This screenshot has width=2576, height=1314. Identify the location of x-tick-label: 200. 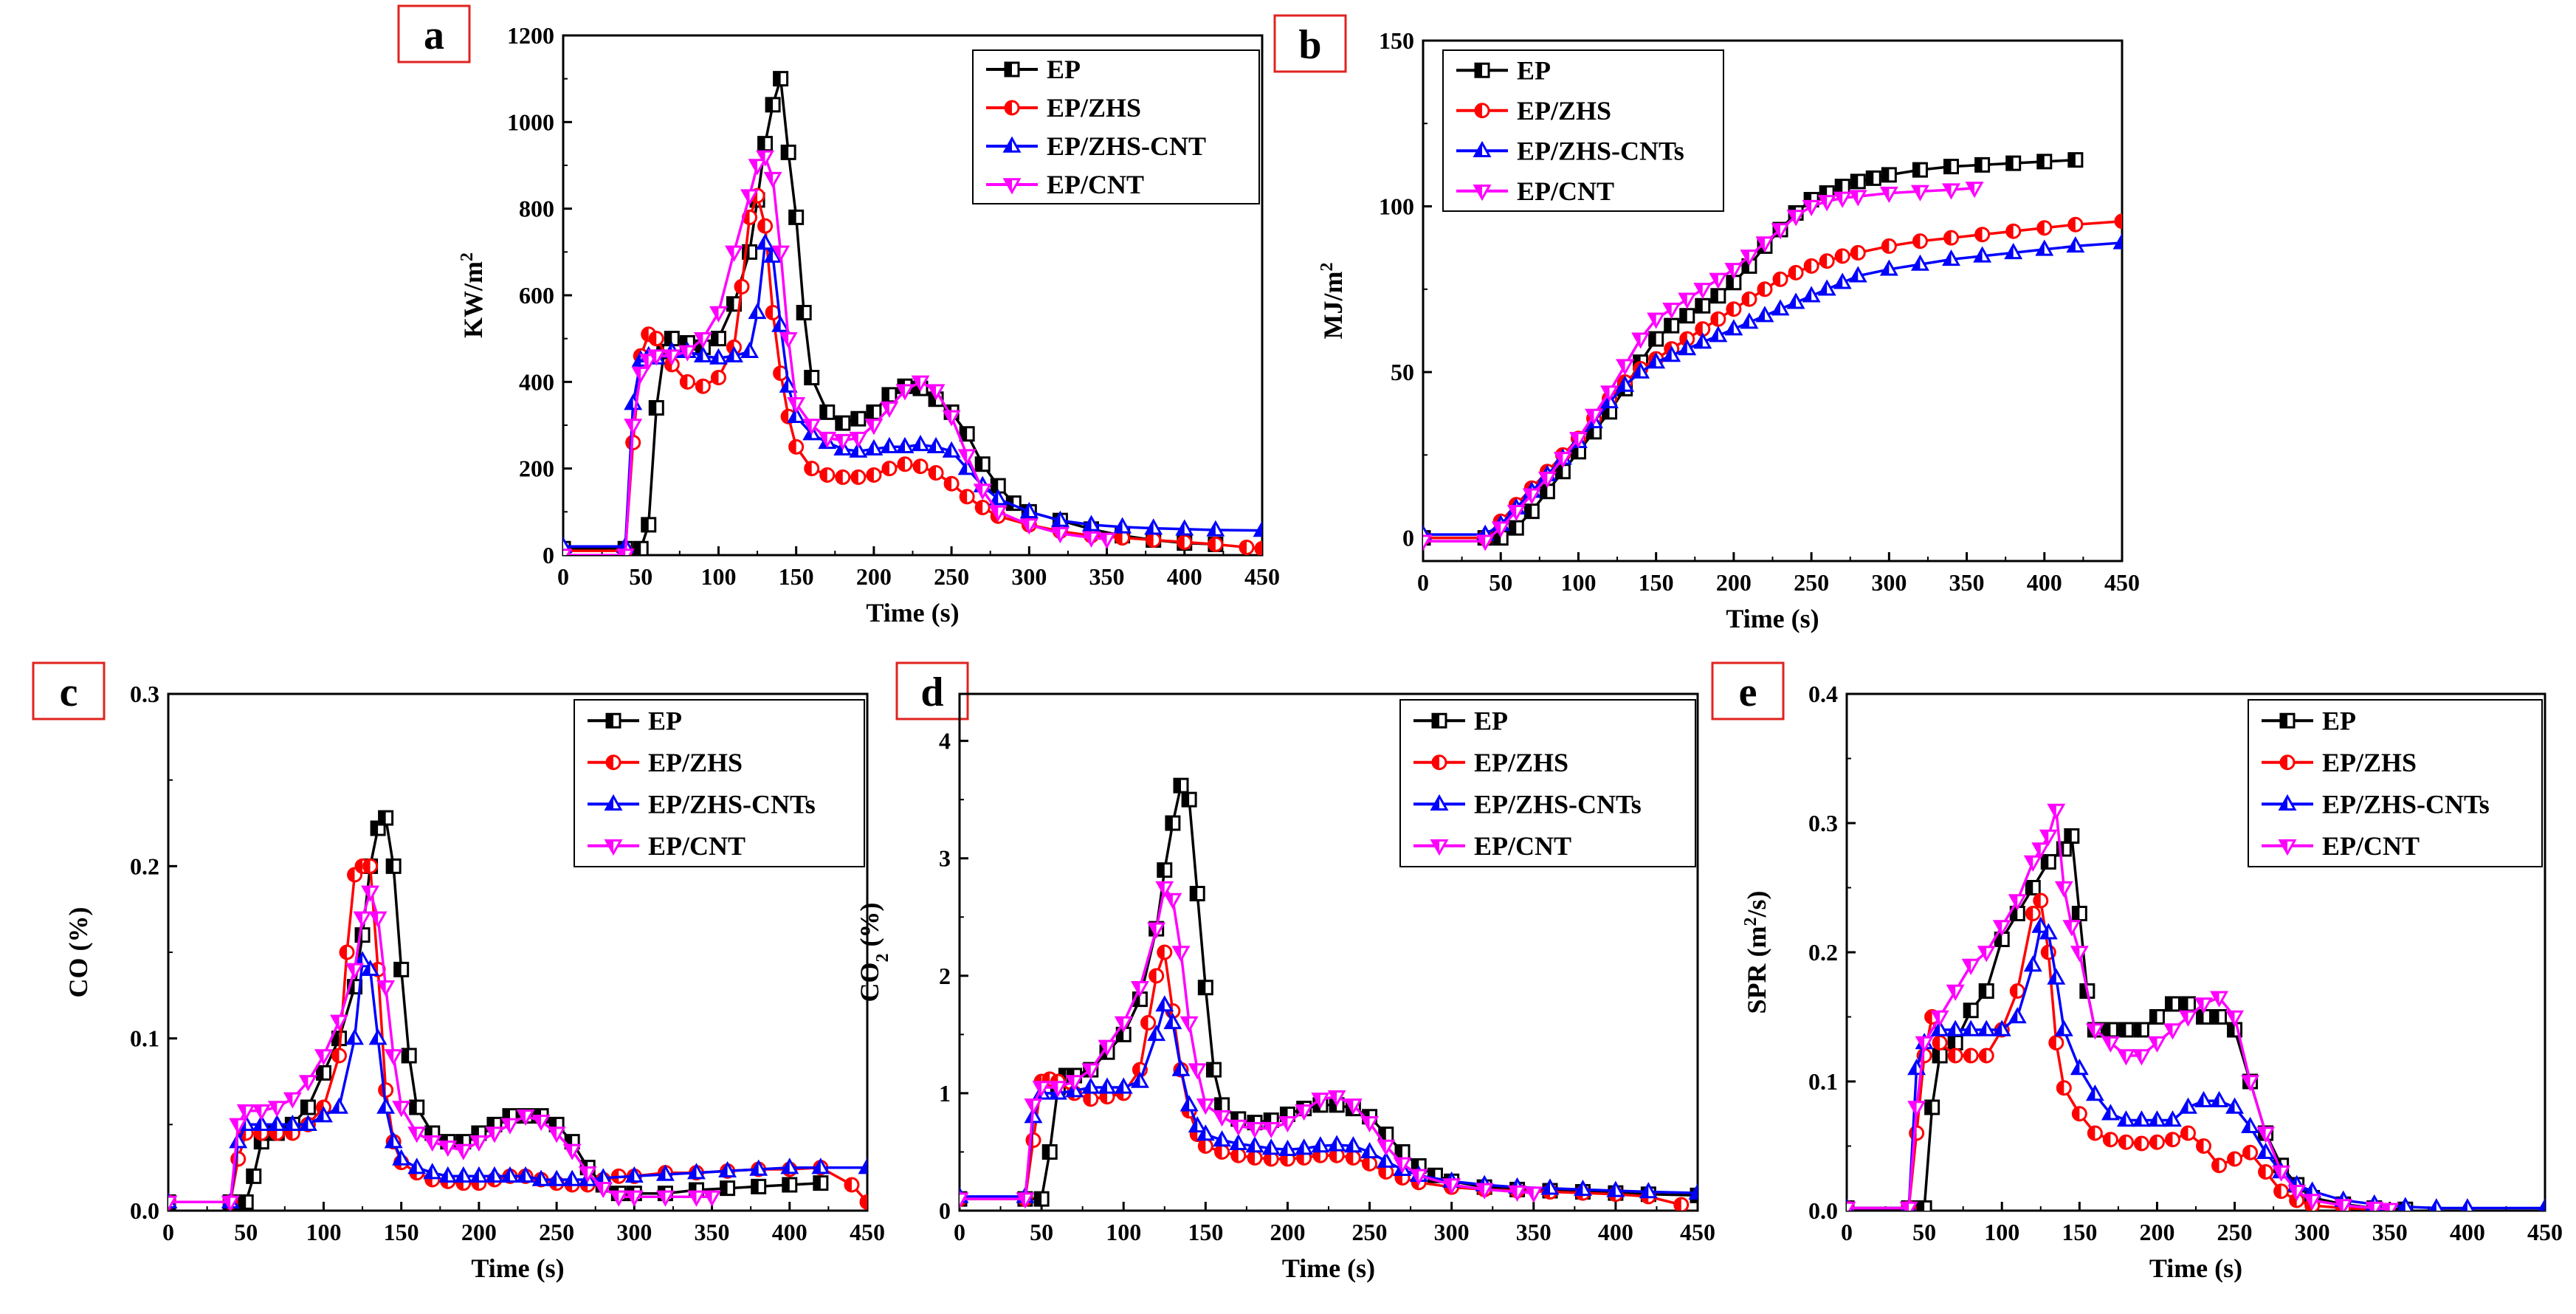
(1734, 582).